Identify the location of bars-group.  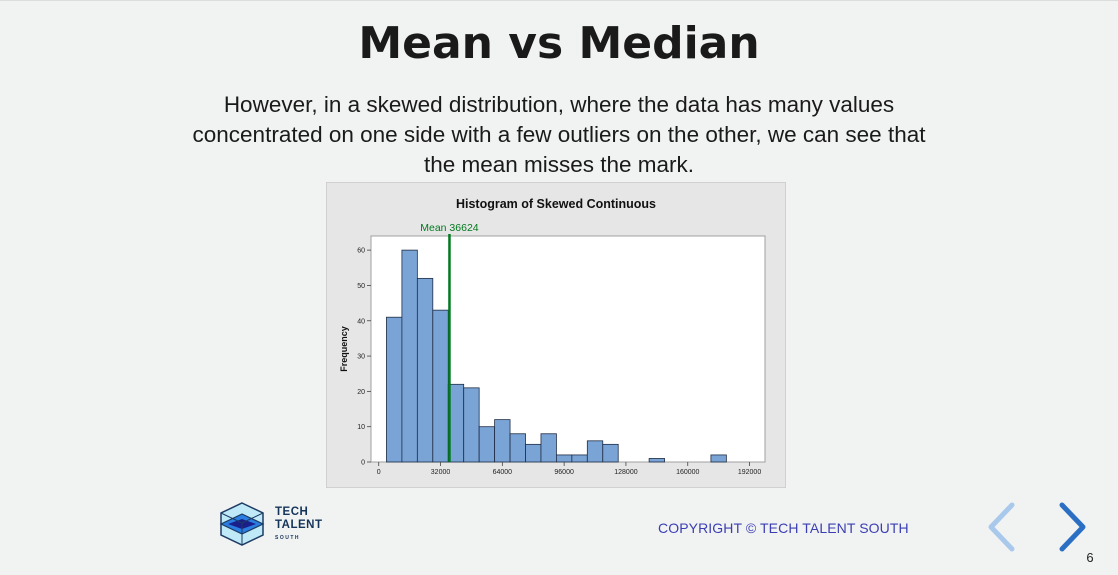
(556, 356).